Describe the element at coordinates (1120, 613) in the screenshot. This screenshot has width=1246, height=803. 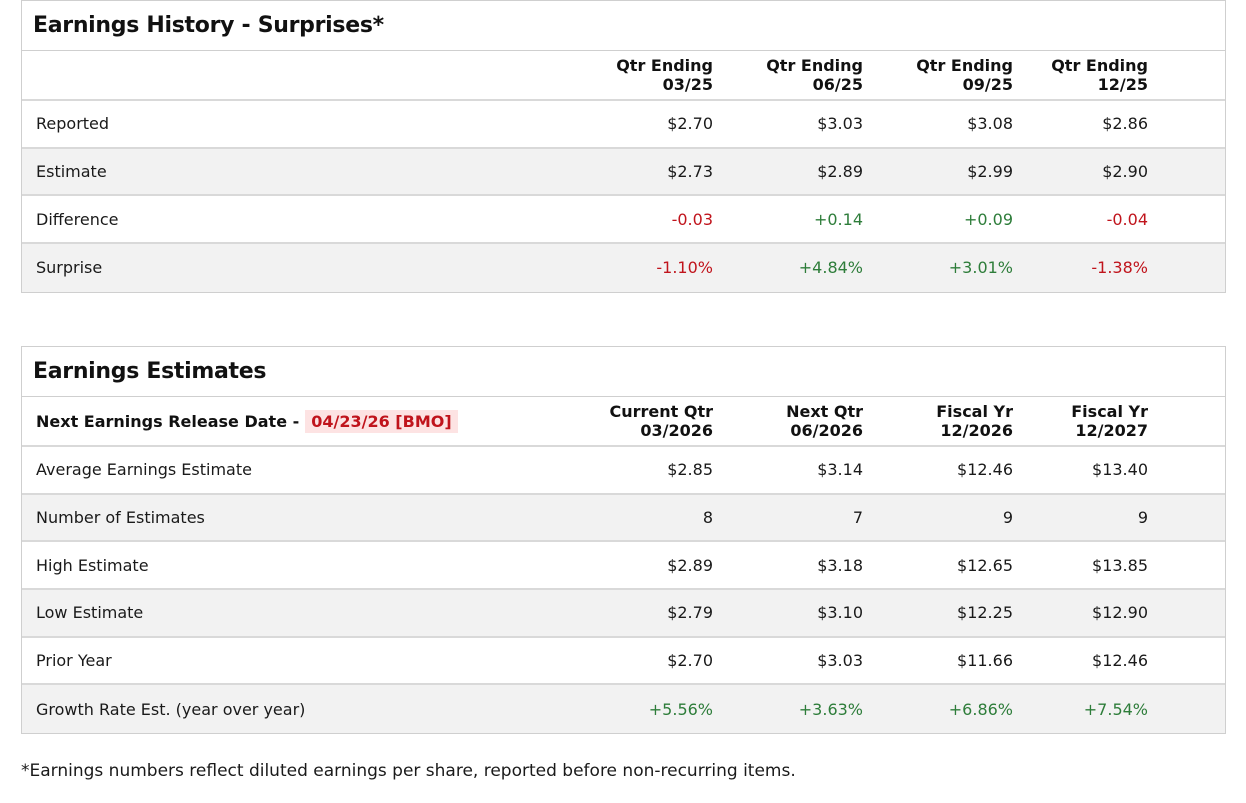
I see `cell-value: $12.90` at that location.